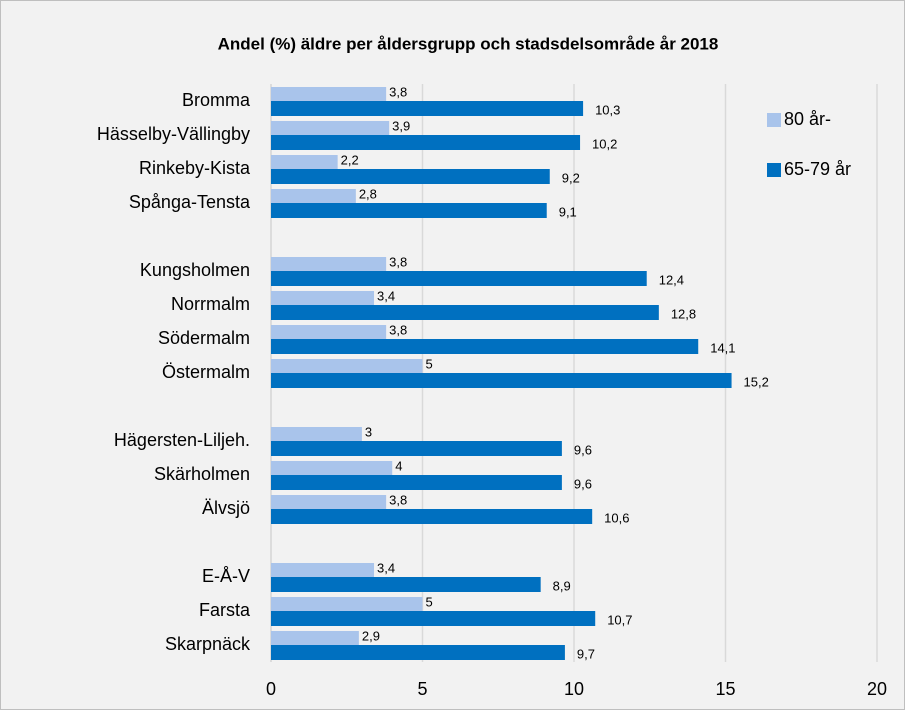  I want to click on value-label: 12,8, so click(683, 313).